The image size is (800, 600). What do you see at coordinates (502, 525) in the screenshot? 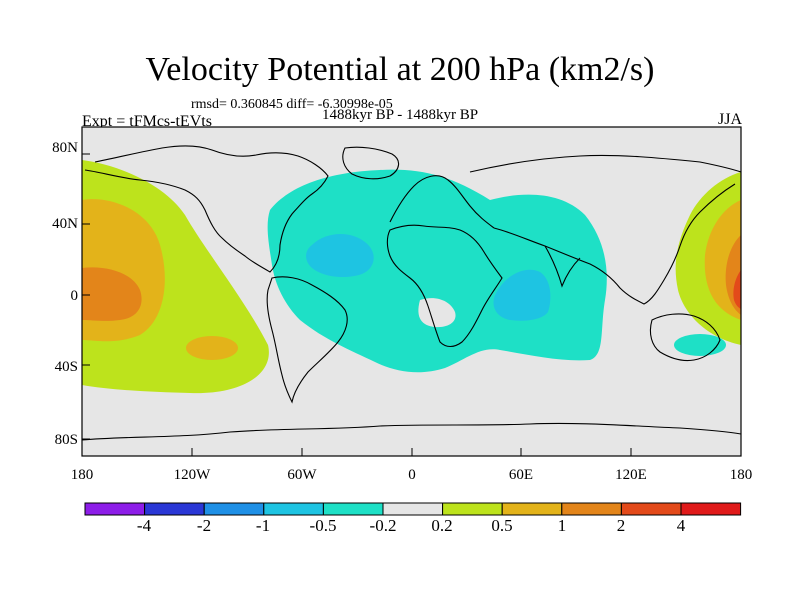
I see `colorbar-label: 0.5` at bounding box center [502, 525].